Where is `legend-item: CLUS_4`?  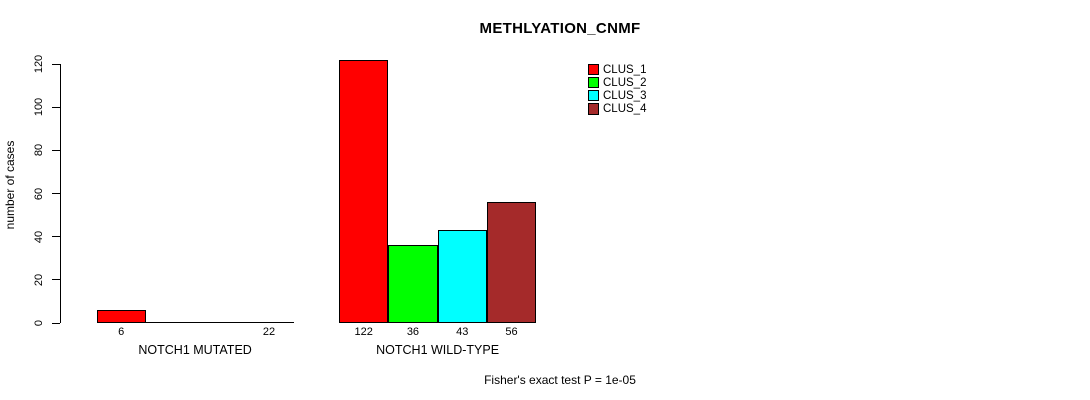 legend-item: CLUS_4 is located at coordinates (617, 108).